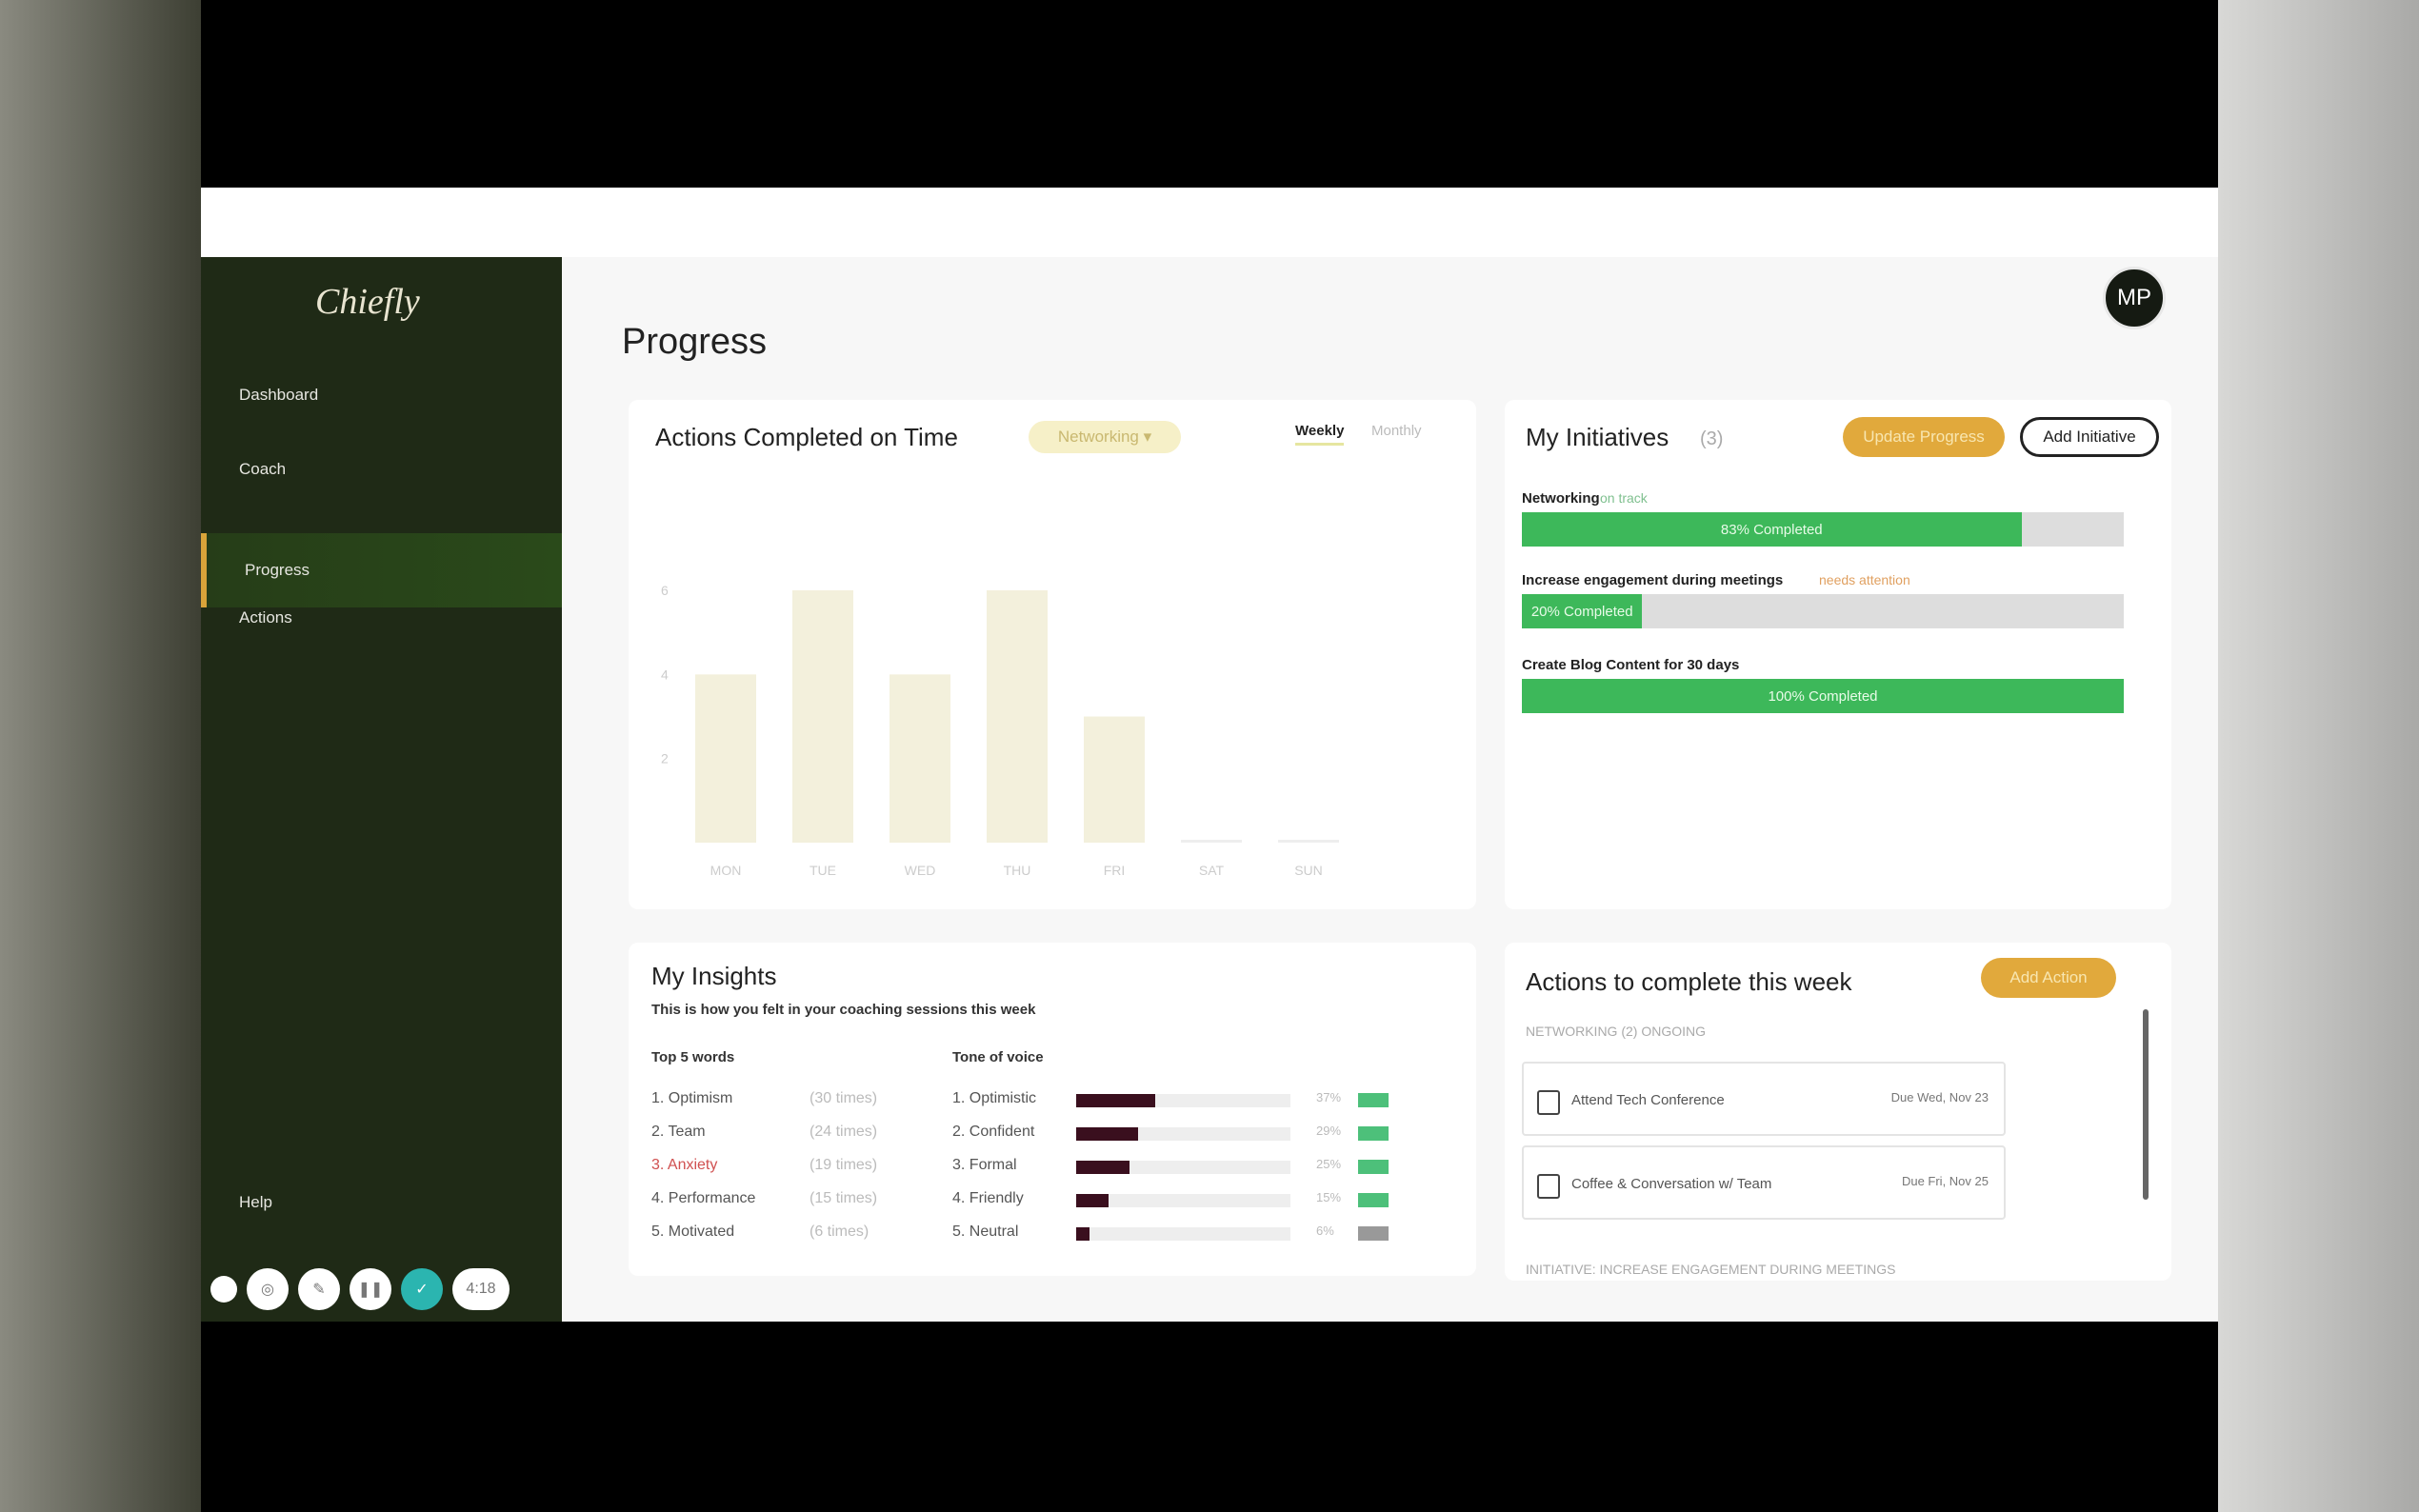  What do you see at coordinates (1105, 437) in the screenshot?
I see `initiative-filter-dropdown: Networking ▾` at bounding box center [1105, 437].